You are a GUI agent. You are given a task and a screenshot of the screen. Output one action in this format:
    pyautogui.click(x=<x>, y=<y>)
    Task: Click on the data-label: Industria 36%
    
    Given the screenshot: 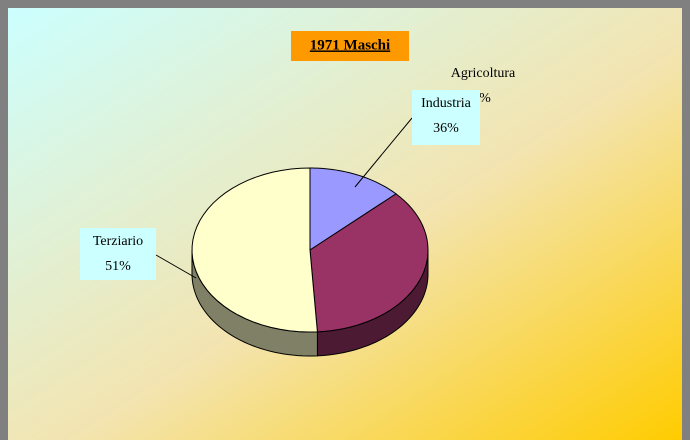 What is the action you would take?
    pyautogui.click(x=417, y=139)
    